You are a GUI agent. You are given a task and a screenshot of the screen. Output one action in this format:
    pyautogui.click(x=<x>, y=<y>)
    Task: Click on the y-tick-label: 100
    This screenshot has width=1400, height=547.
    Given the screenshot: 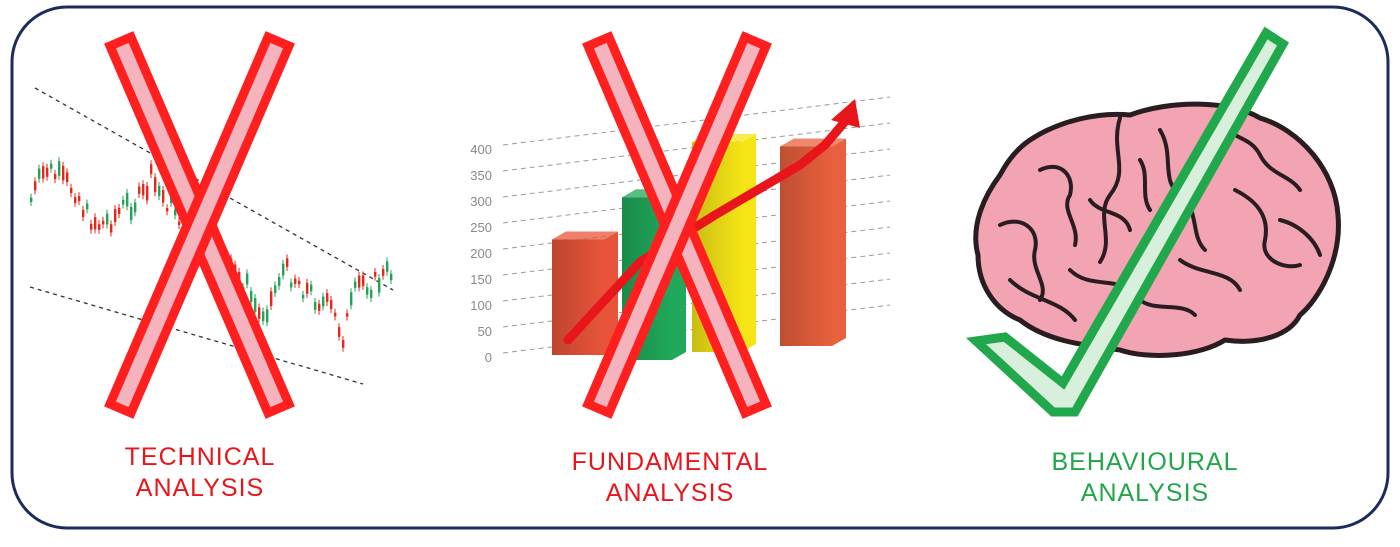 What is the action you would take?
    pyautogui.click(x=481, y=305)
    